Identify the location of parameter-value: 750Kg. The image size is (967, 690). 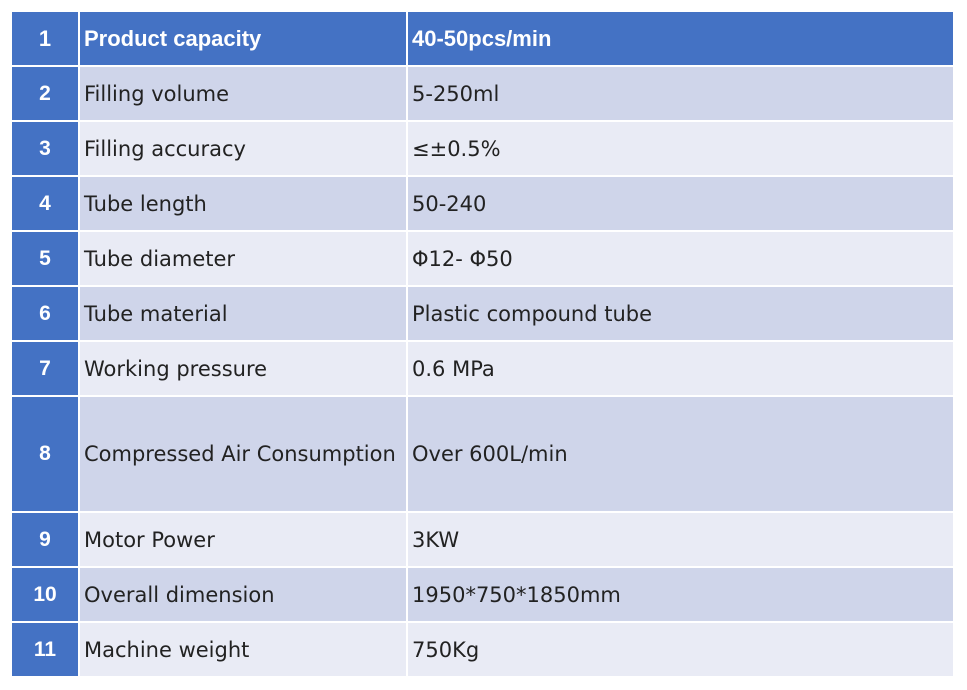
(680, 649).